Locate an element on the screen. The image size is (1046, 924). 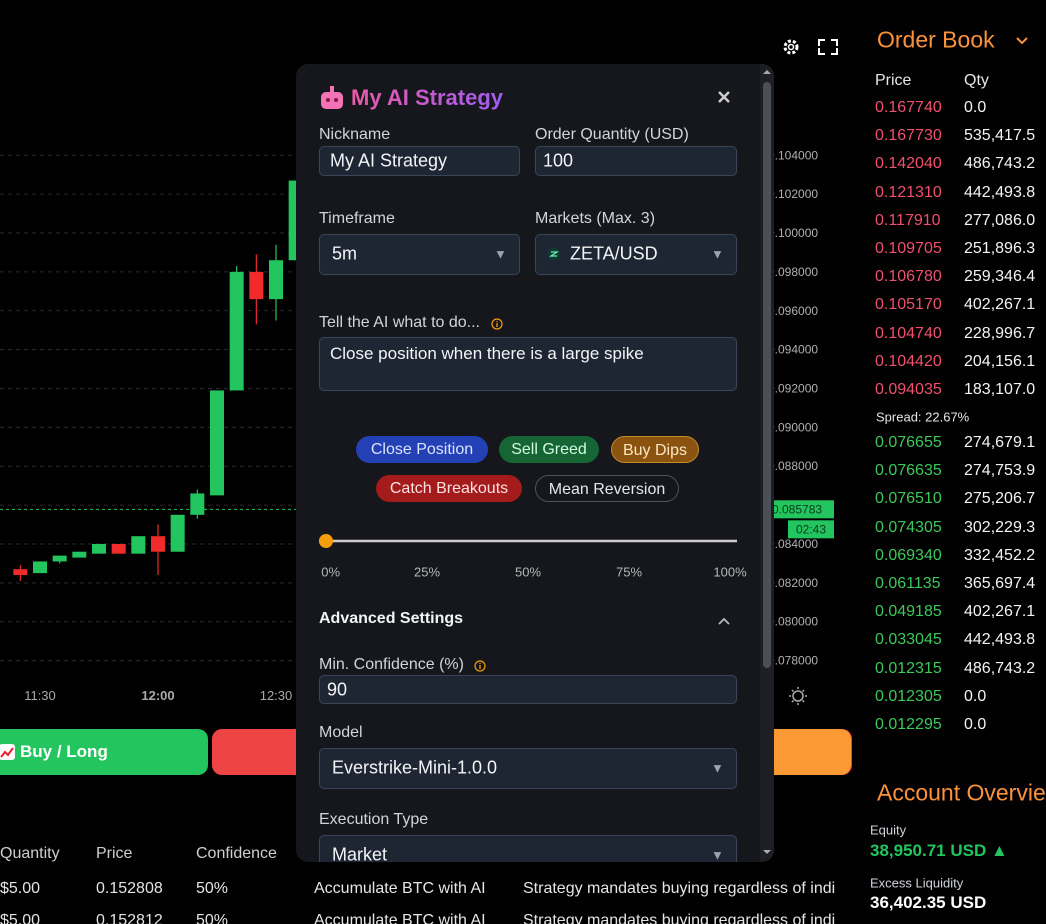
markets-select: ZETA/USD ▼ is located at coordinates (636, 254).